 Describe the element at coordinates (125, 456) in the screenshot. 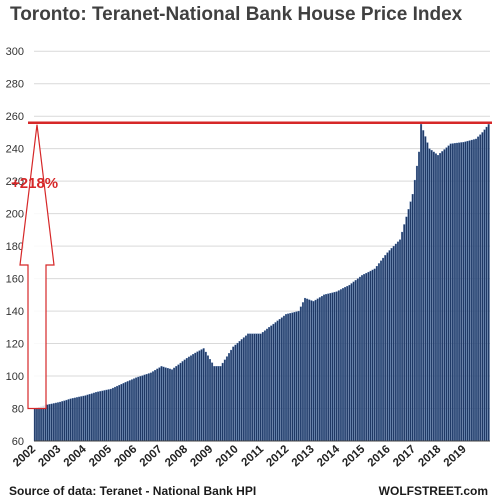

I see `x-tick: 2006` at that location.